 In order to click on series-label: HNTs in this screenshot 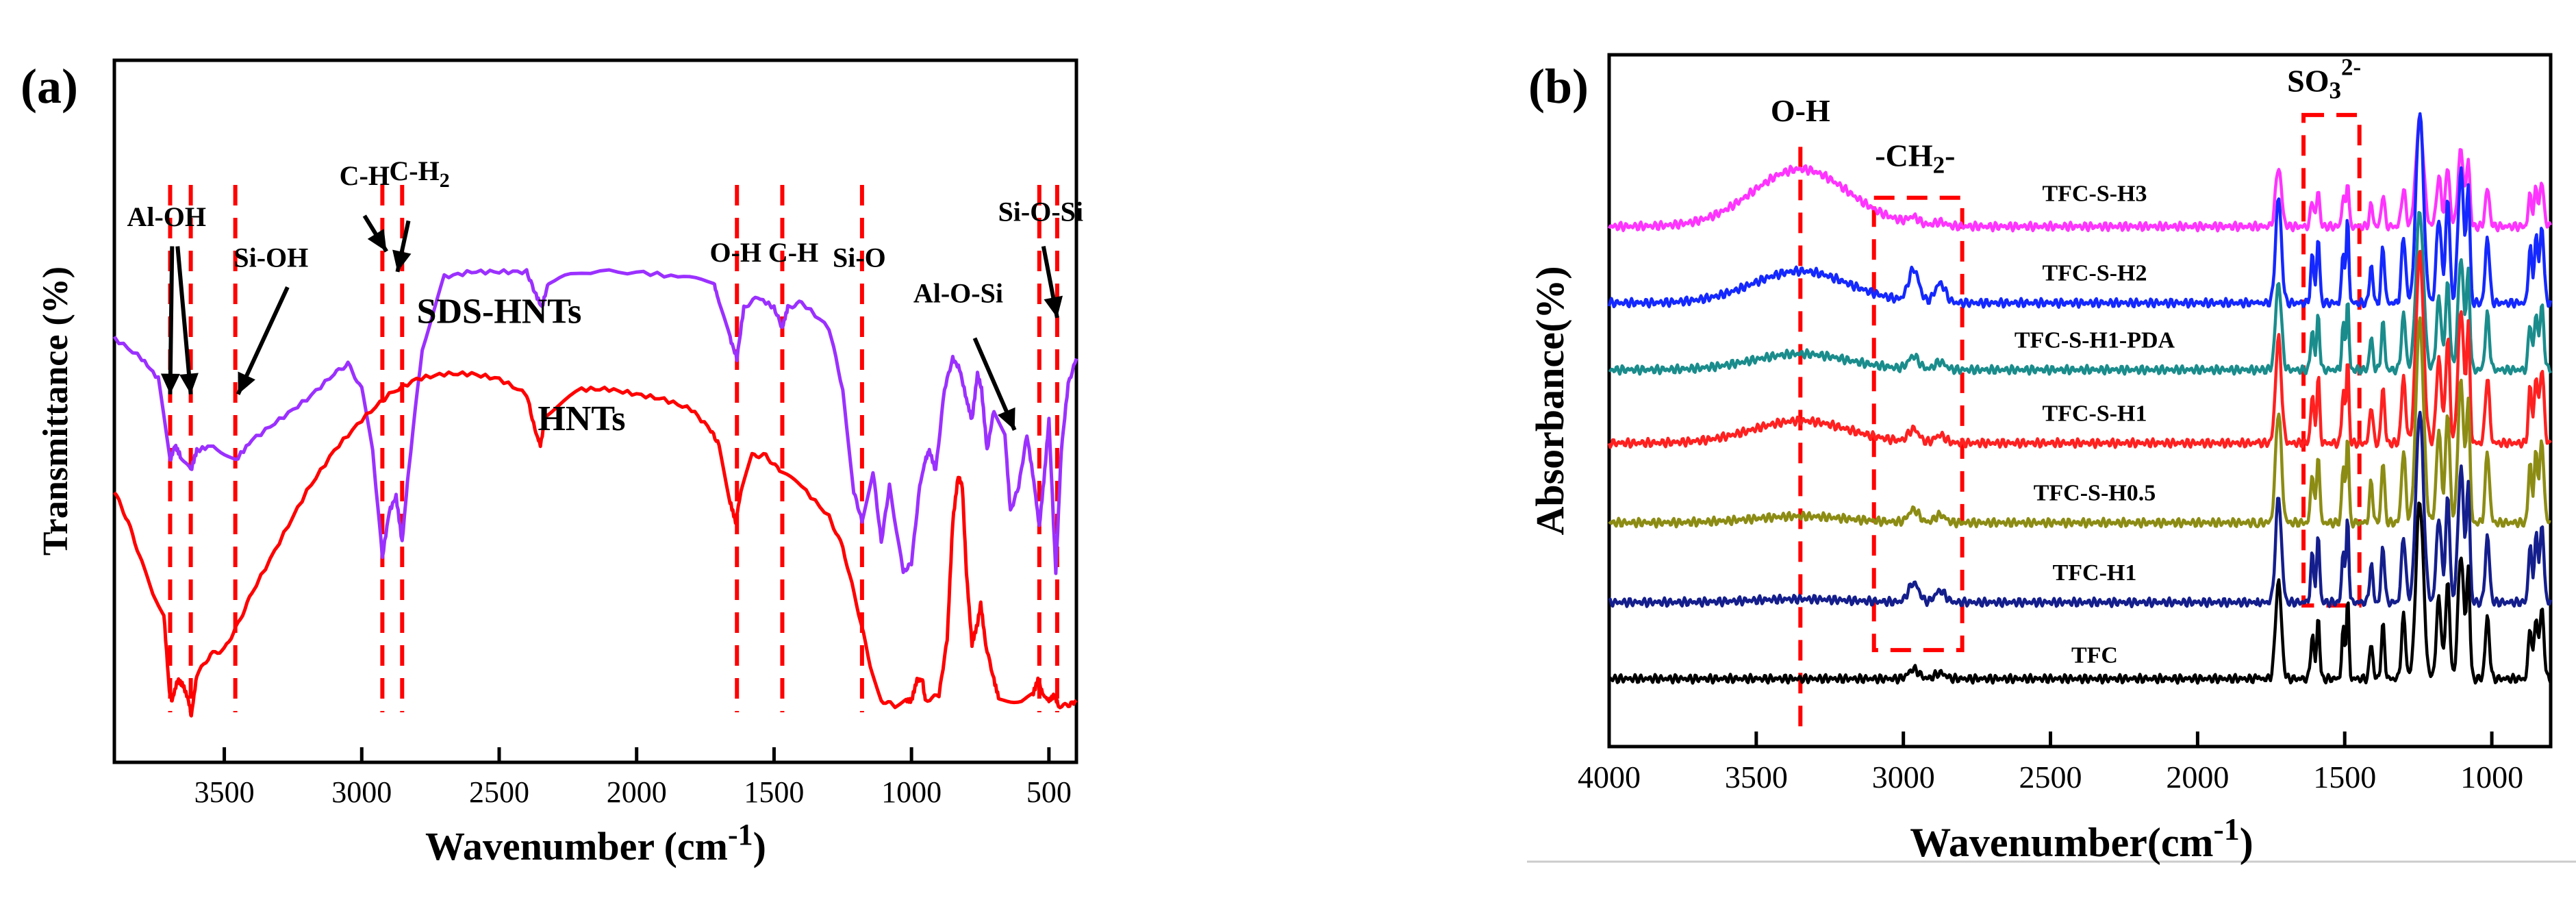, I will do `click(581, 418)`.